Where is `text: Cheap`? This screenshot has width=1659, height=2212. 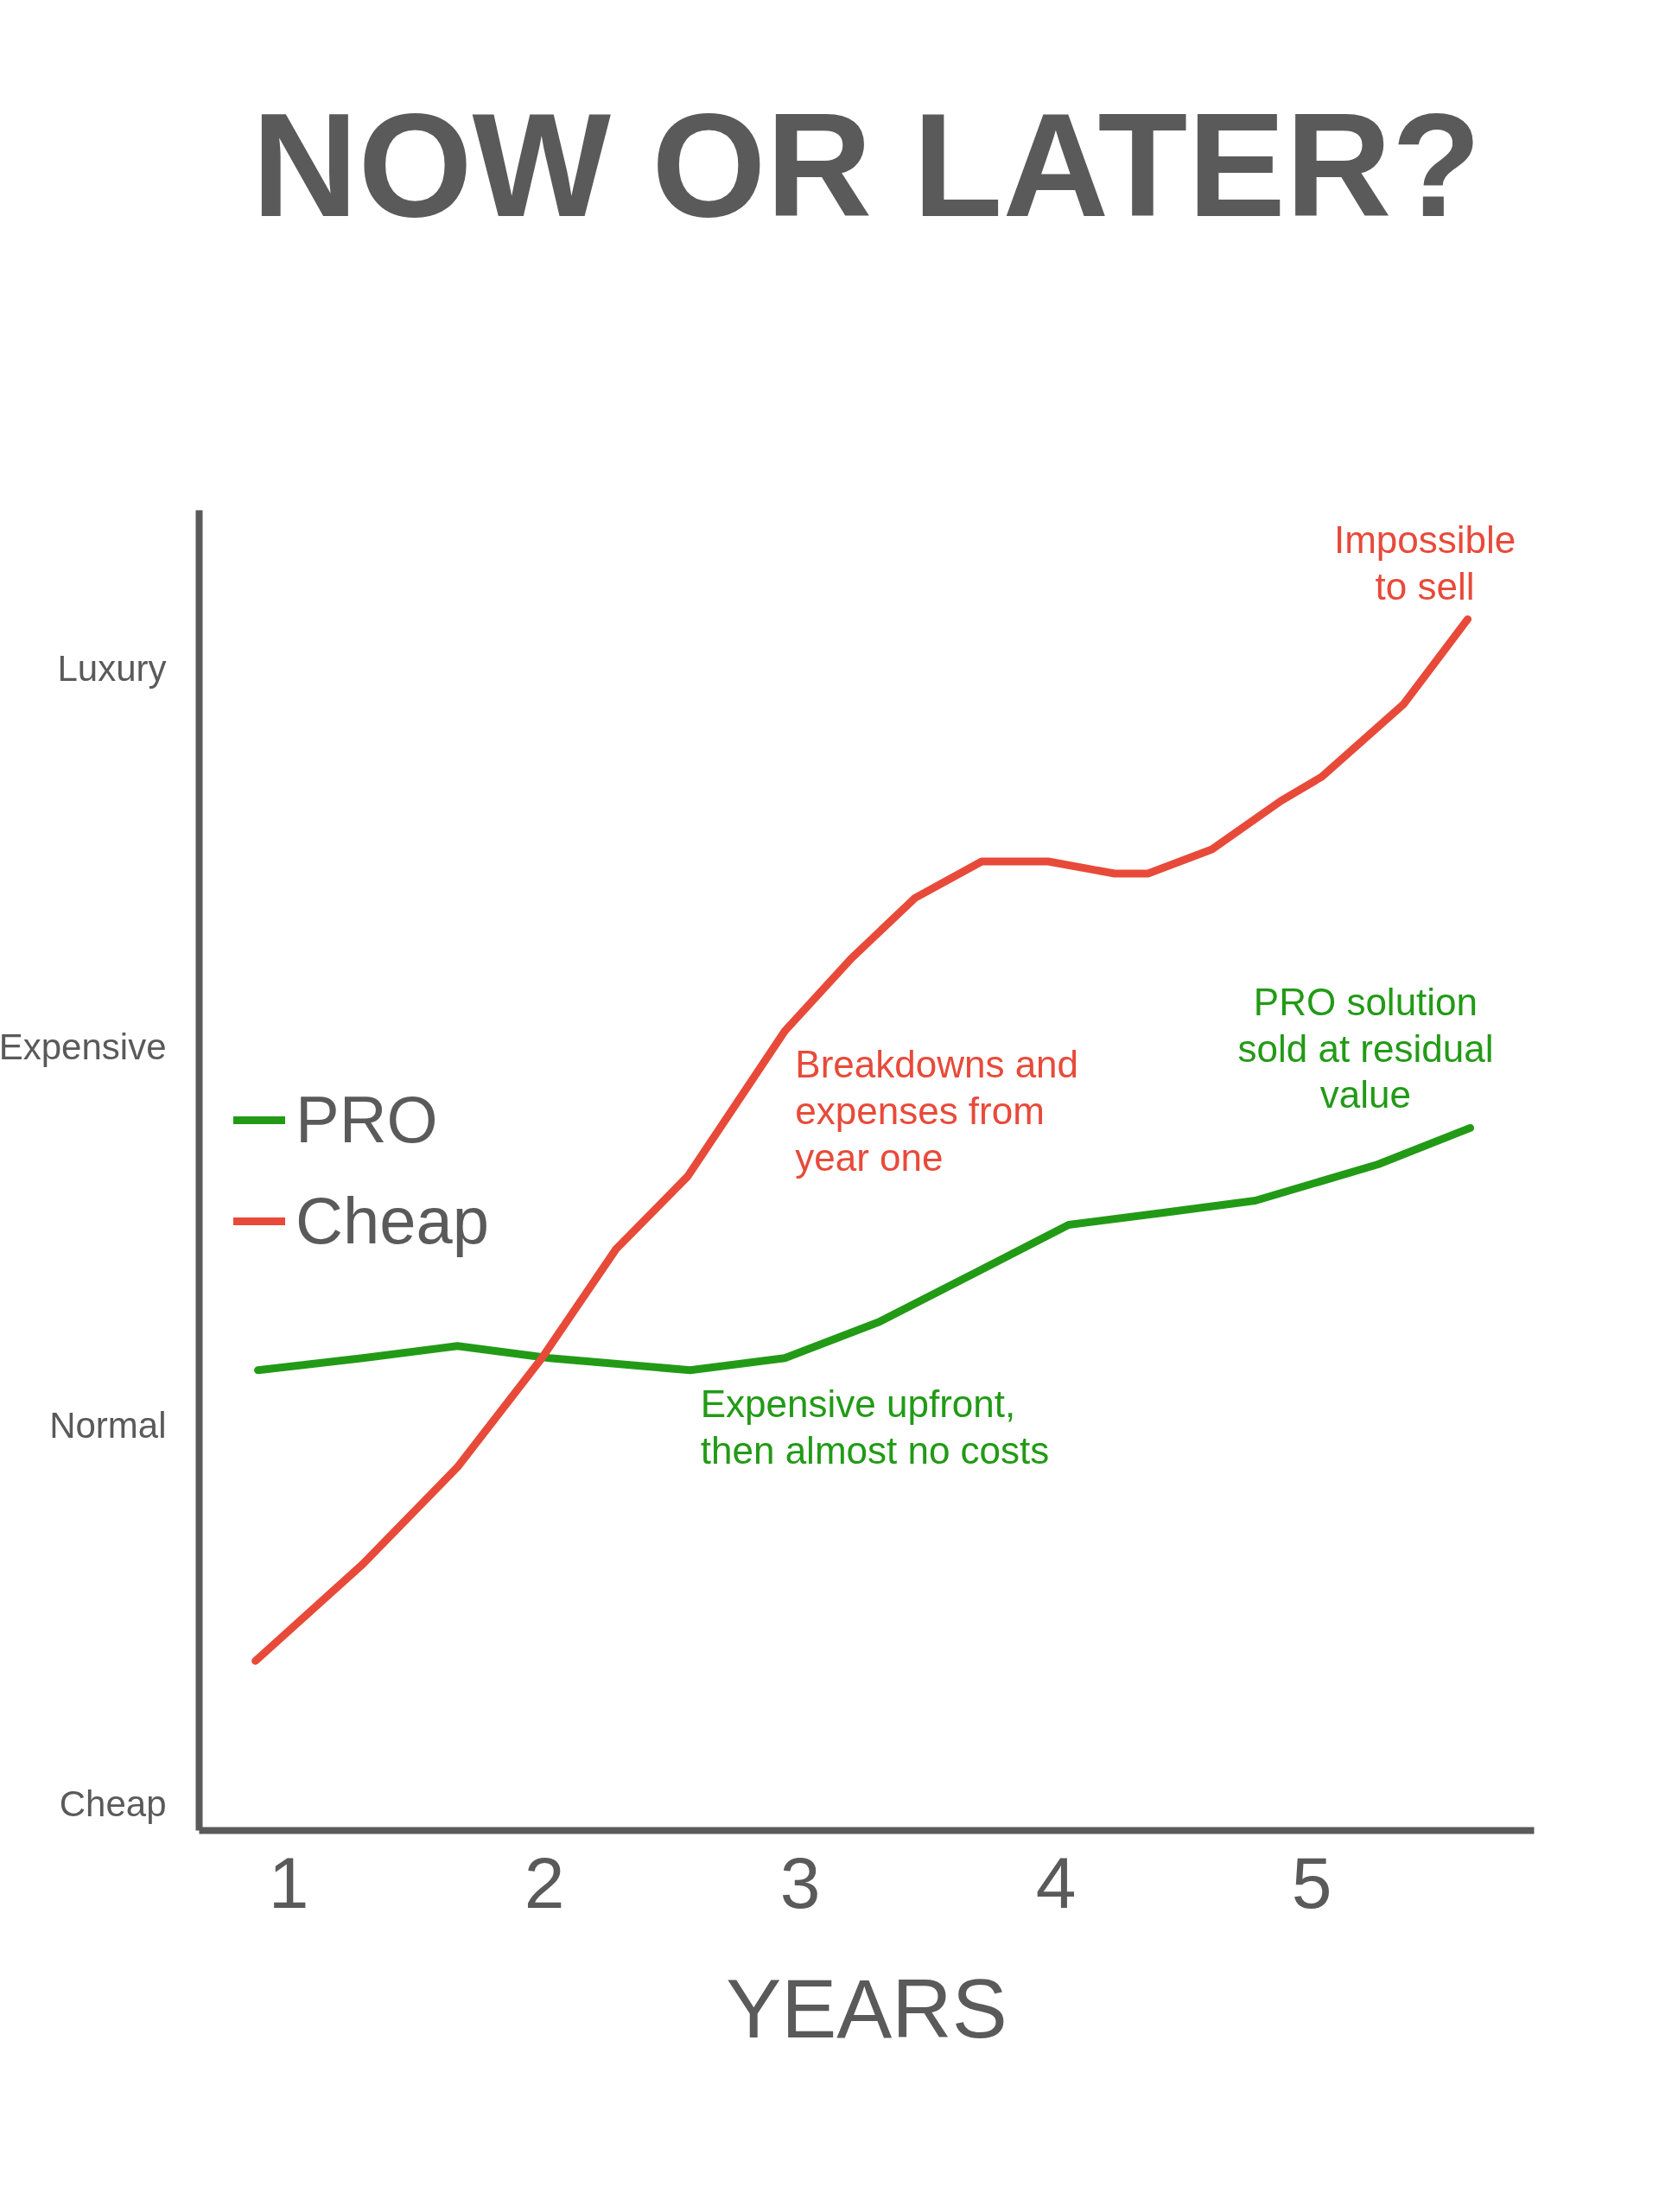 text: Cheap is located at coordinates (113, 1804).